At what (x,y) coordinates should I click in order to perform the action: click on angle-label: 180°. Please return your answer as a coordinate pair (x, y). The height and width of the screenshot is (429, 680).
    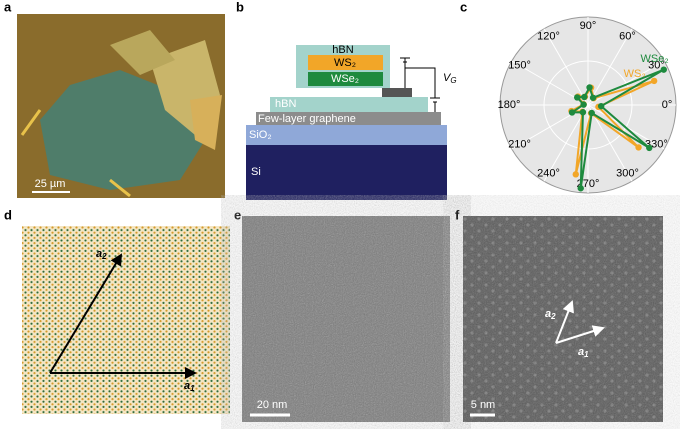
    Looking at the image, I should click on (509, 105).